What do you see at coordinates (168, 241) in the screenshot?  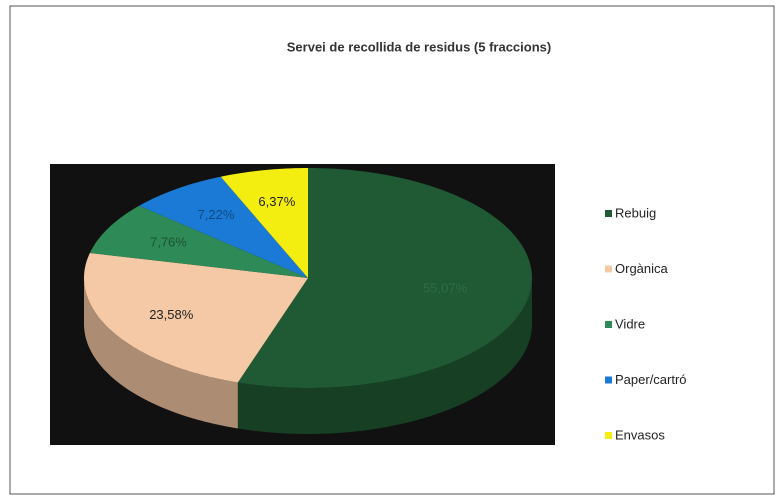 I see `data-label: 7,76%` at bounding box center [168, 241].